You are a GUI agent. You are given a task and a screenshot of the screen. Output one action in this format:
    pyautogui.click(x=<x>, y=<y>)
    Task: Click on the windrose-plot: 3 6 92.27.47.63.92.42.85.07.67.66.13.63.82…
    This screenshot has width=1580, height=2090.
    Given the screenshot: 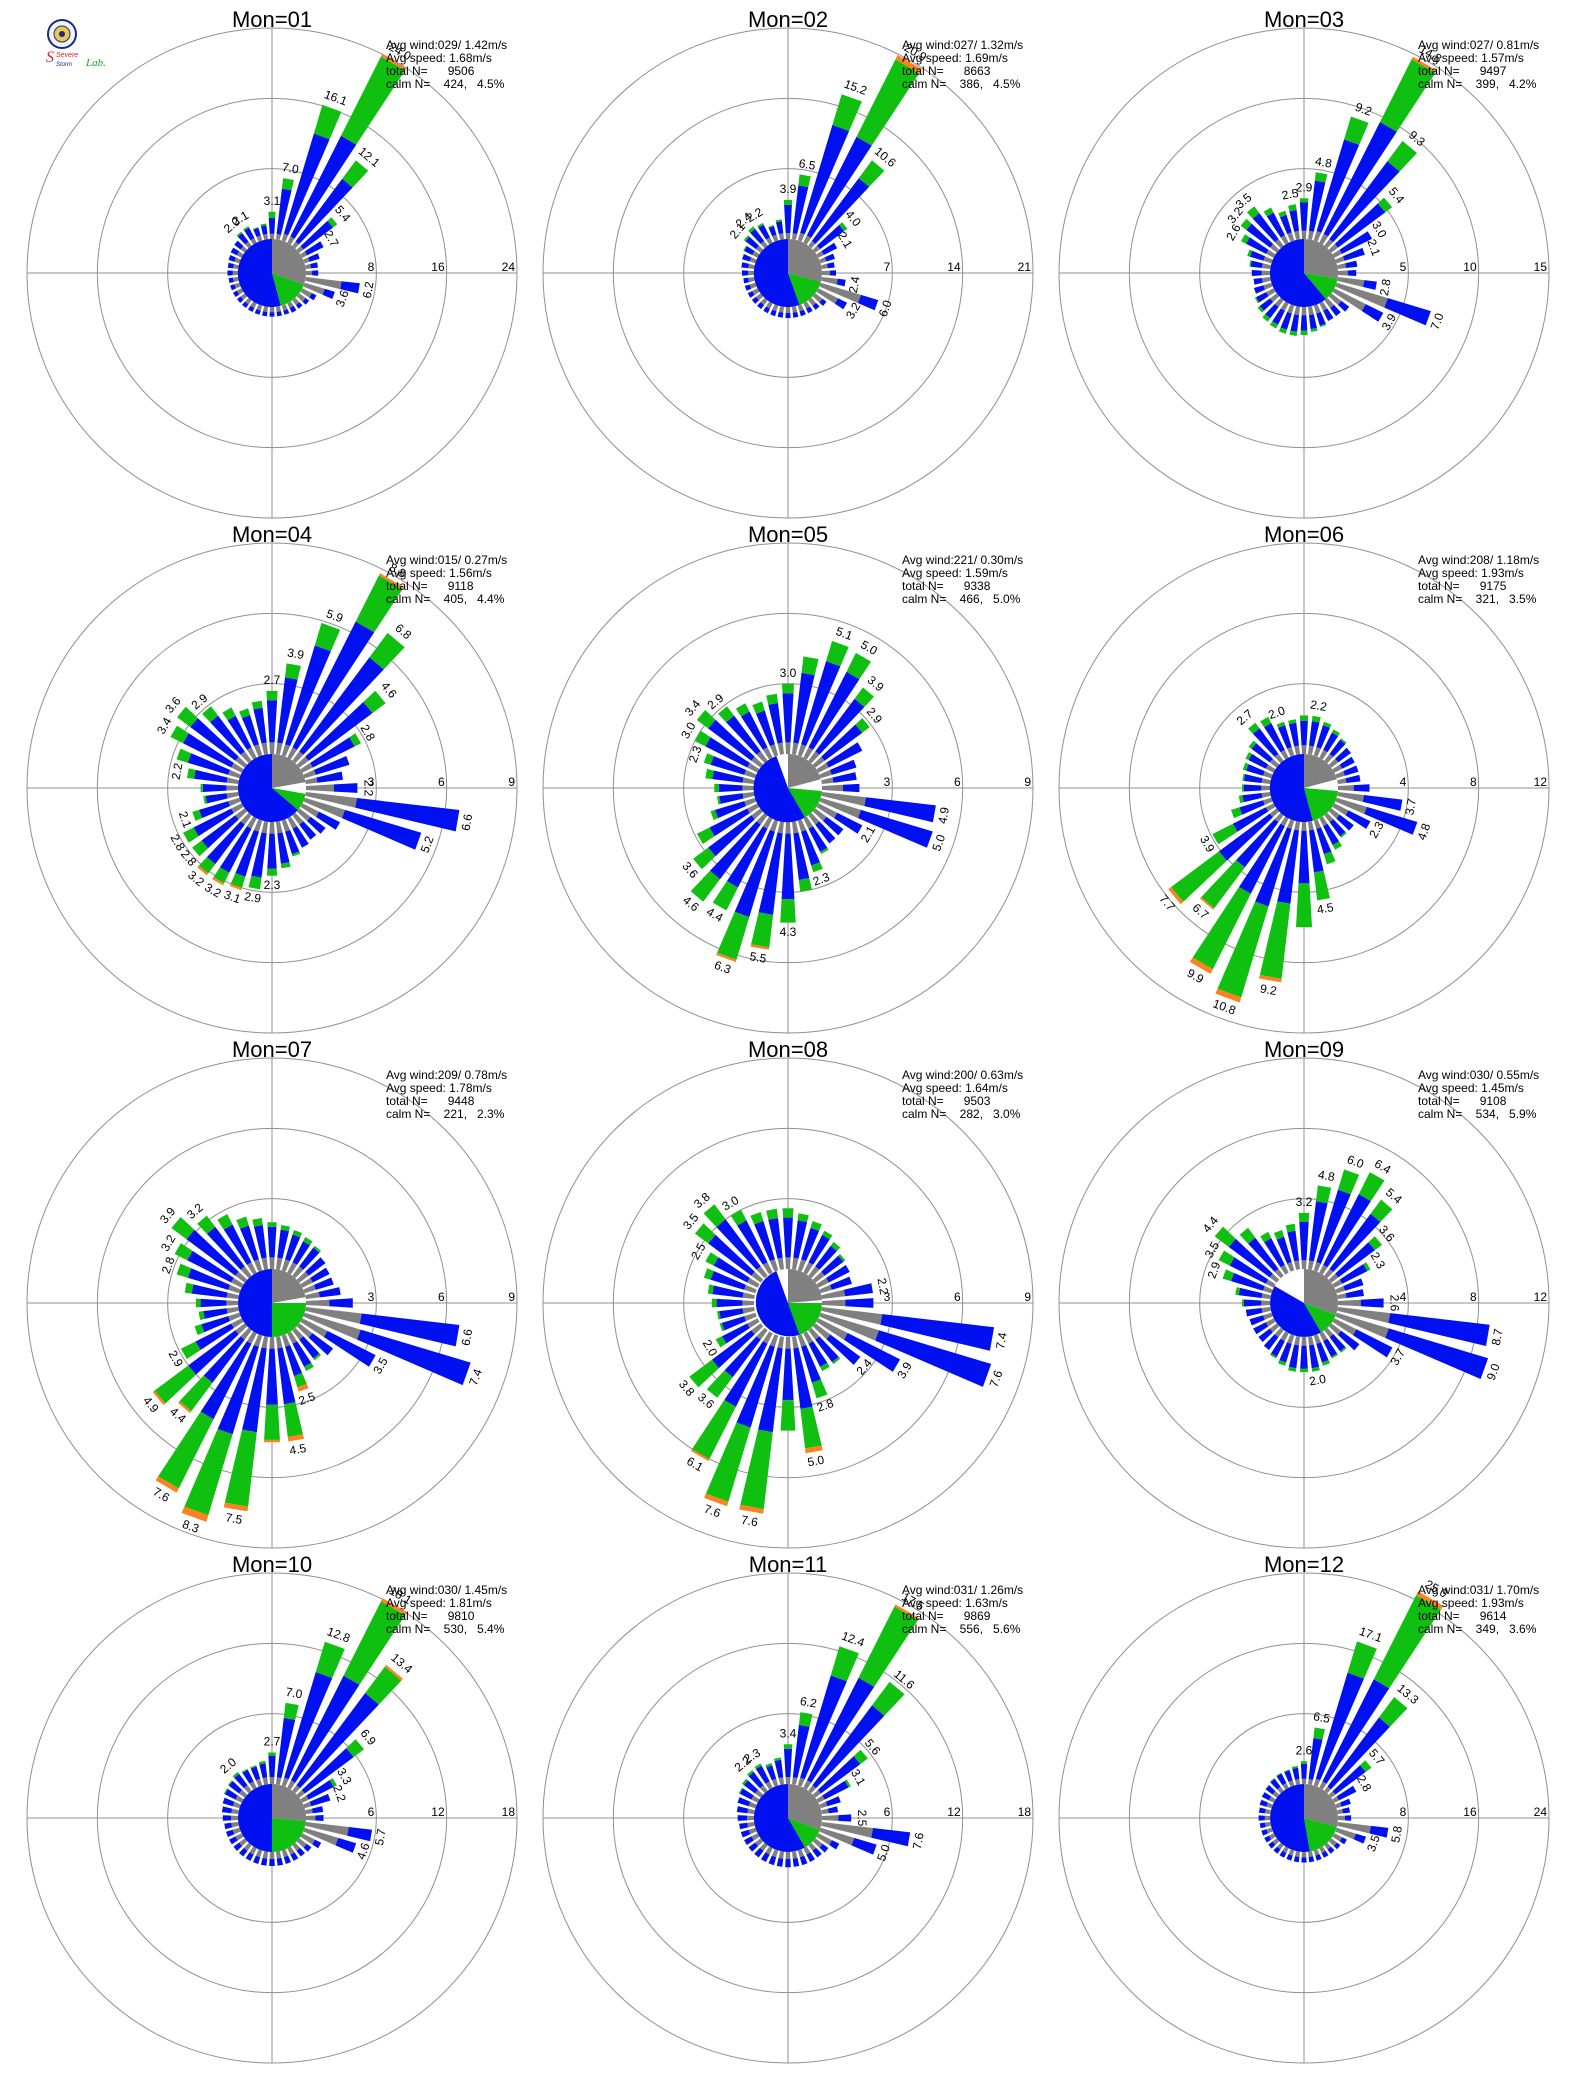 What is the action you would take?
    pyautogui.click(x=788, y=1303)
    